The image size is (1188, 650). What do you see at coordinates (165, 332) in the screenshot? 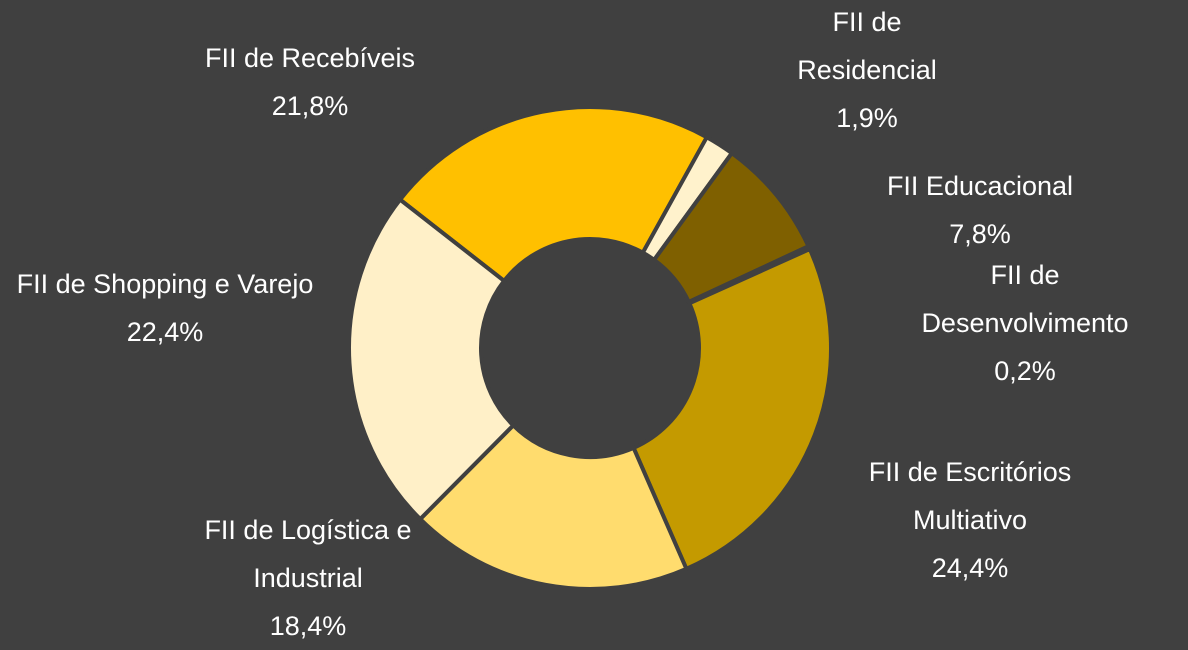
I see `value-label: 22,4%` at bounding box center [165, 332].